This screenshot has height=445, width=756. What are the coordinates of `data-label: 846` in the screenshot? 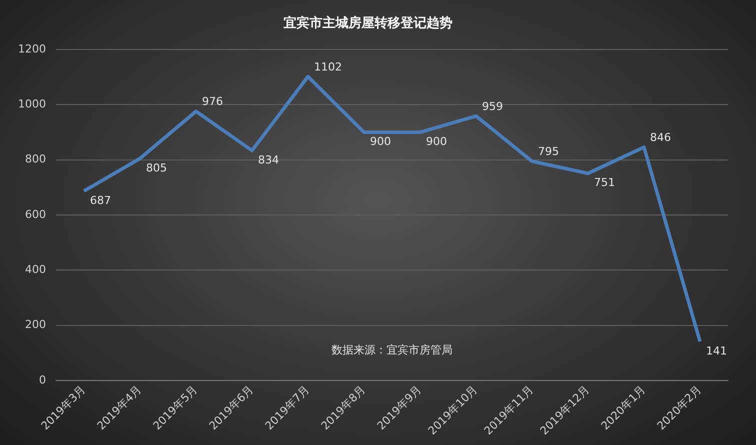 It's located at (660, 137).